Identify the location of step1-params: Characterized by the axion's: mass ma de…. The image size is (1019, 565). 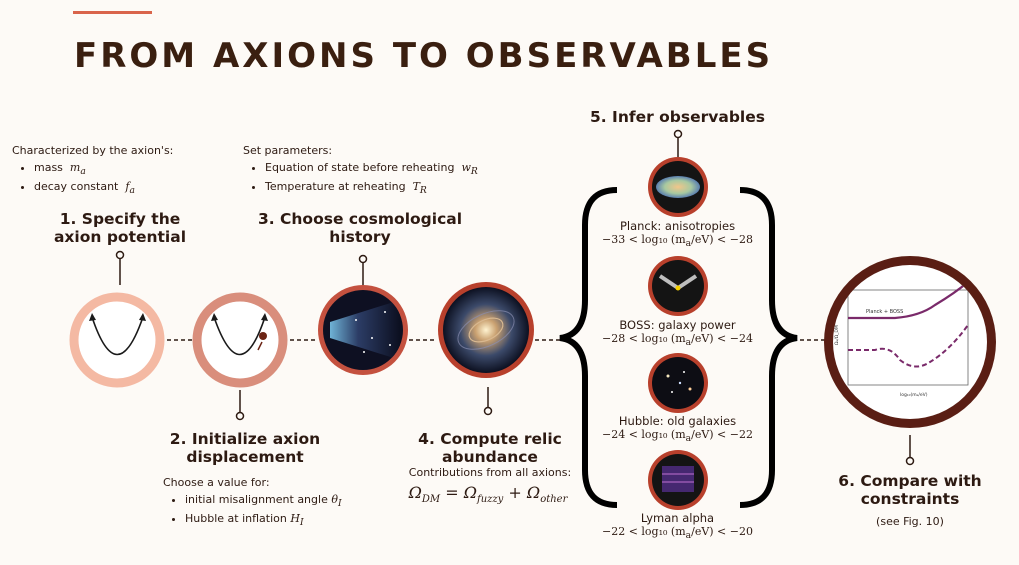
(112, 170).